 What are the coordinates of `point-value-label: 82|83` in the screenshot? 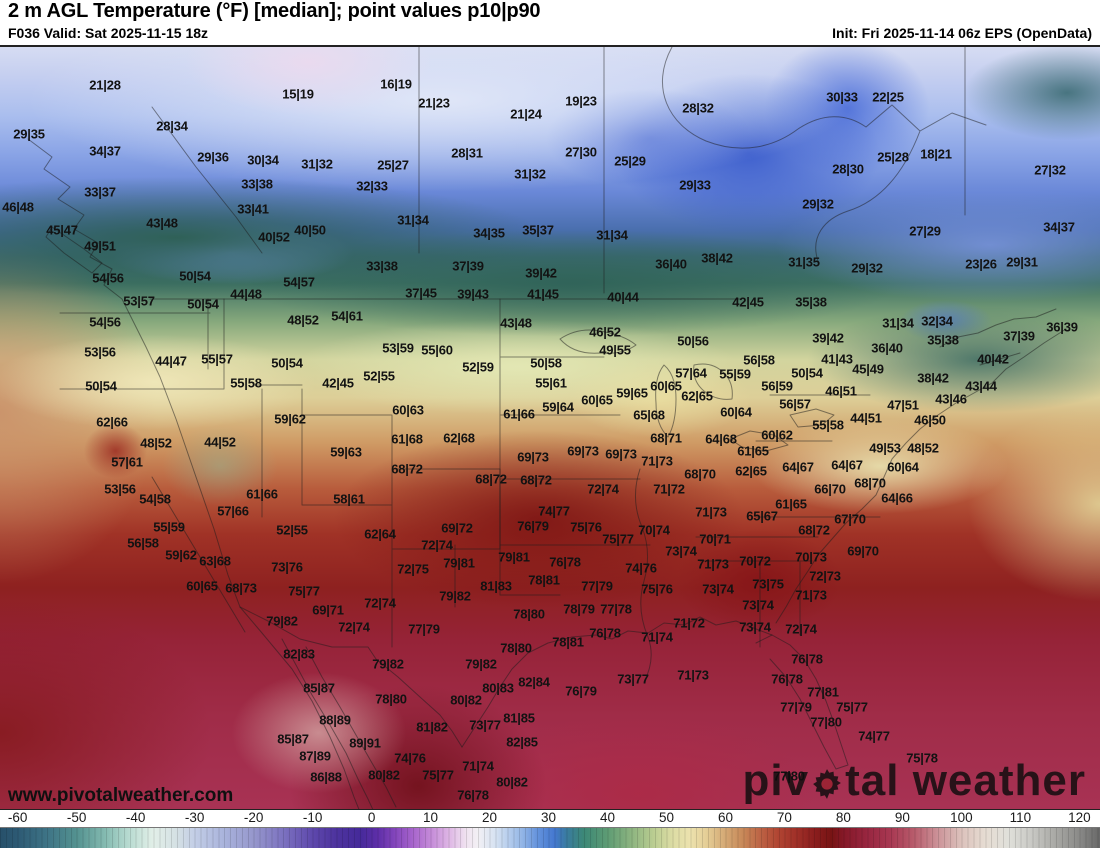 It's located at (299, 654).